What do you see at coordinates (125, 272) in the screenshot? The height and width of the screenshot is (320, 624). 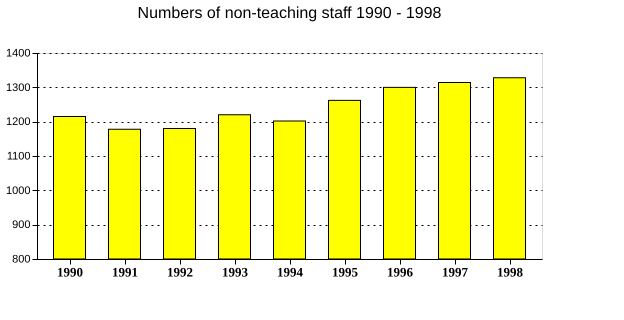 I see `x-tick-label: 1991` at bounding box center [125, 272].